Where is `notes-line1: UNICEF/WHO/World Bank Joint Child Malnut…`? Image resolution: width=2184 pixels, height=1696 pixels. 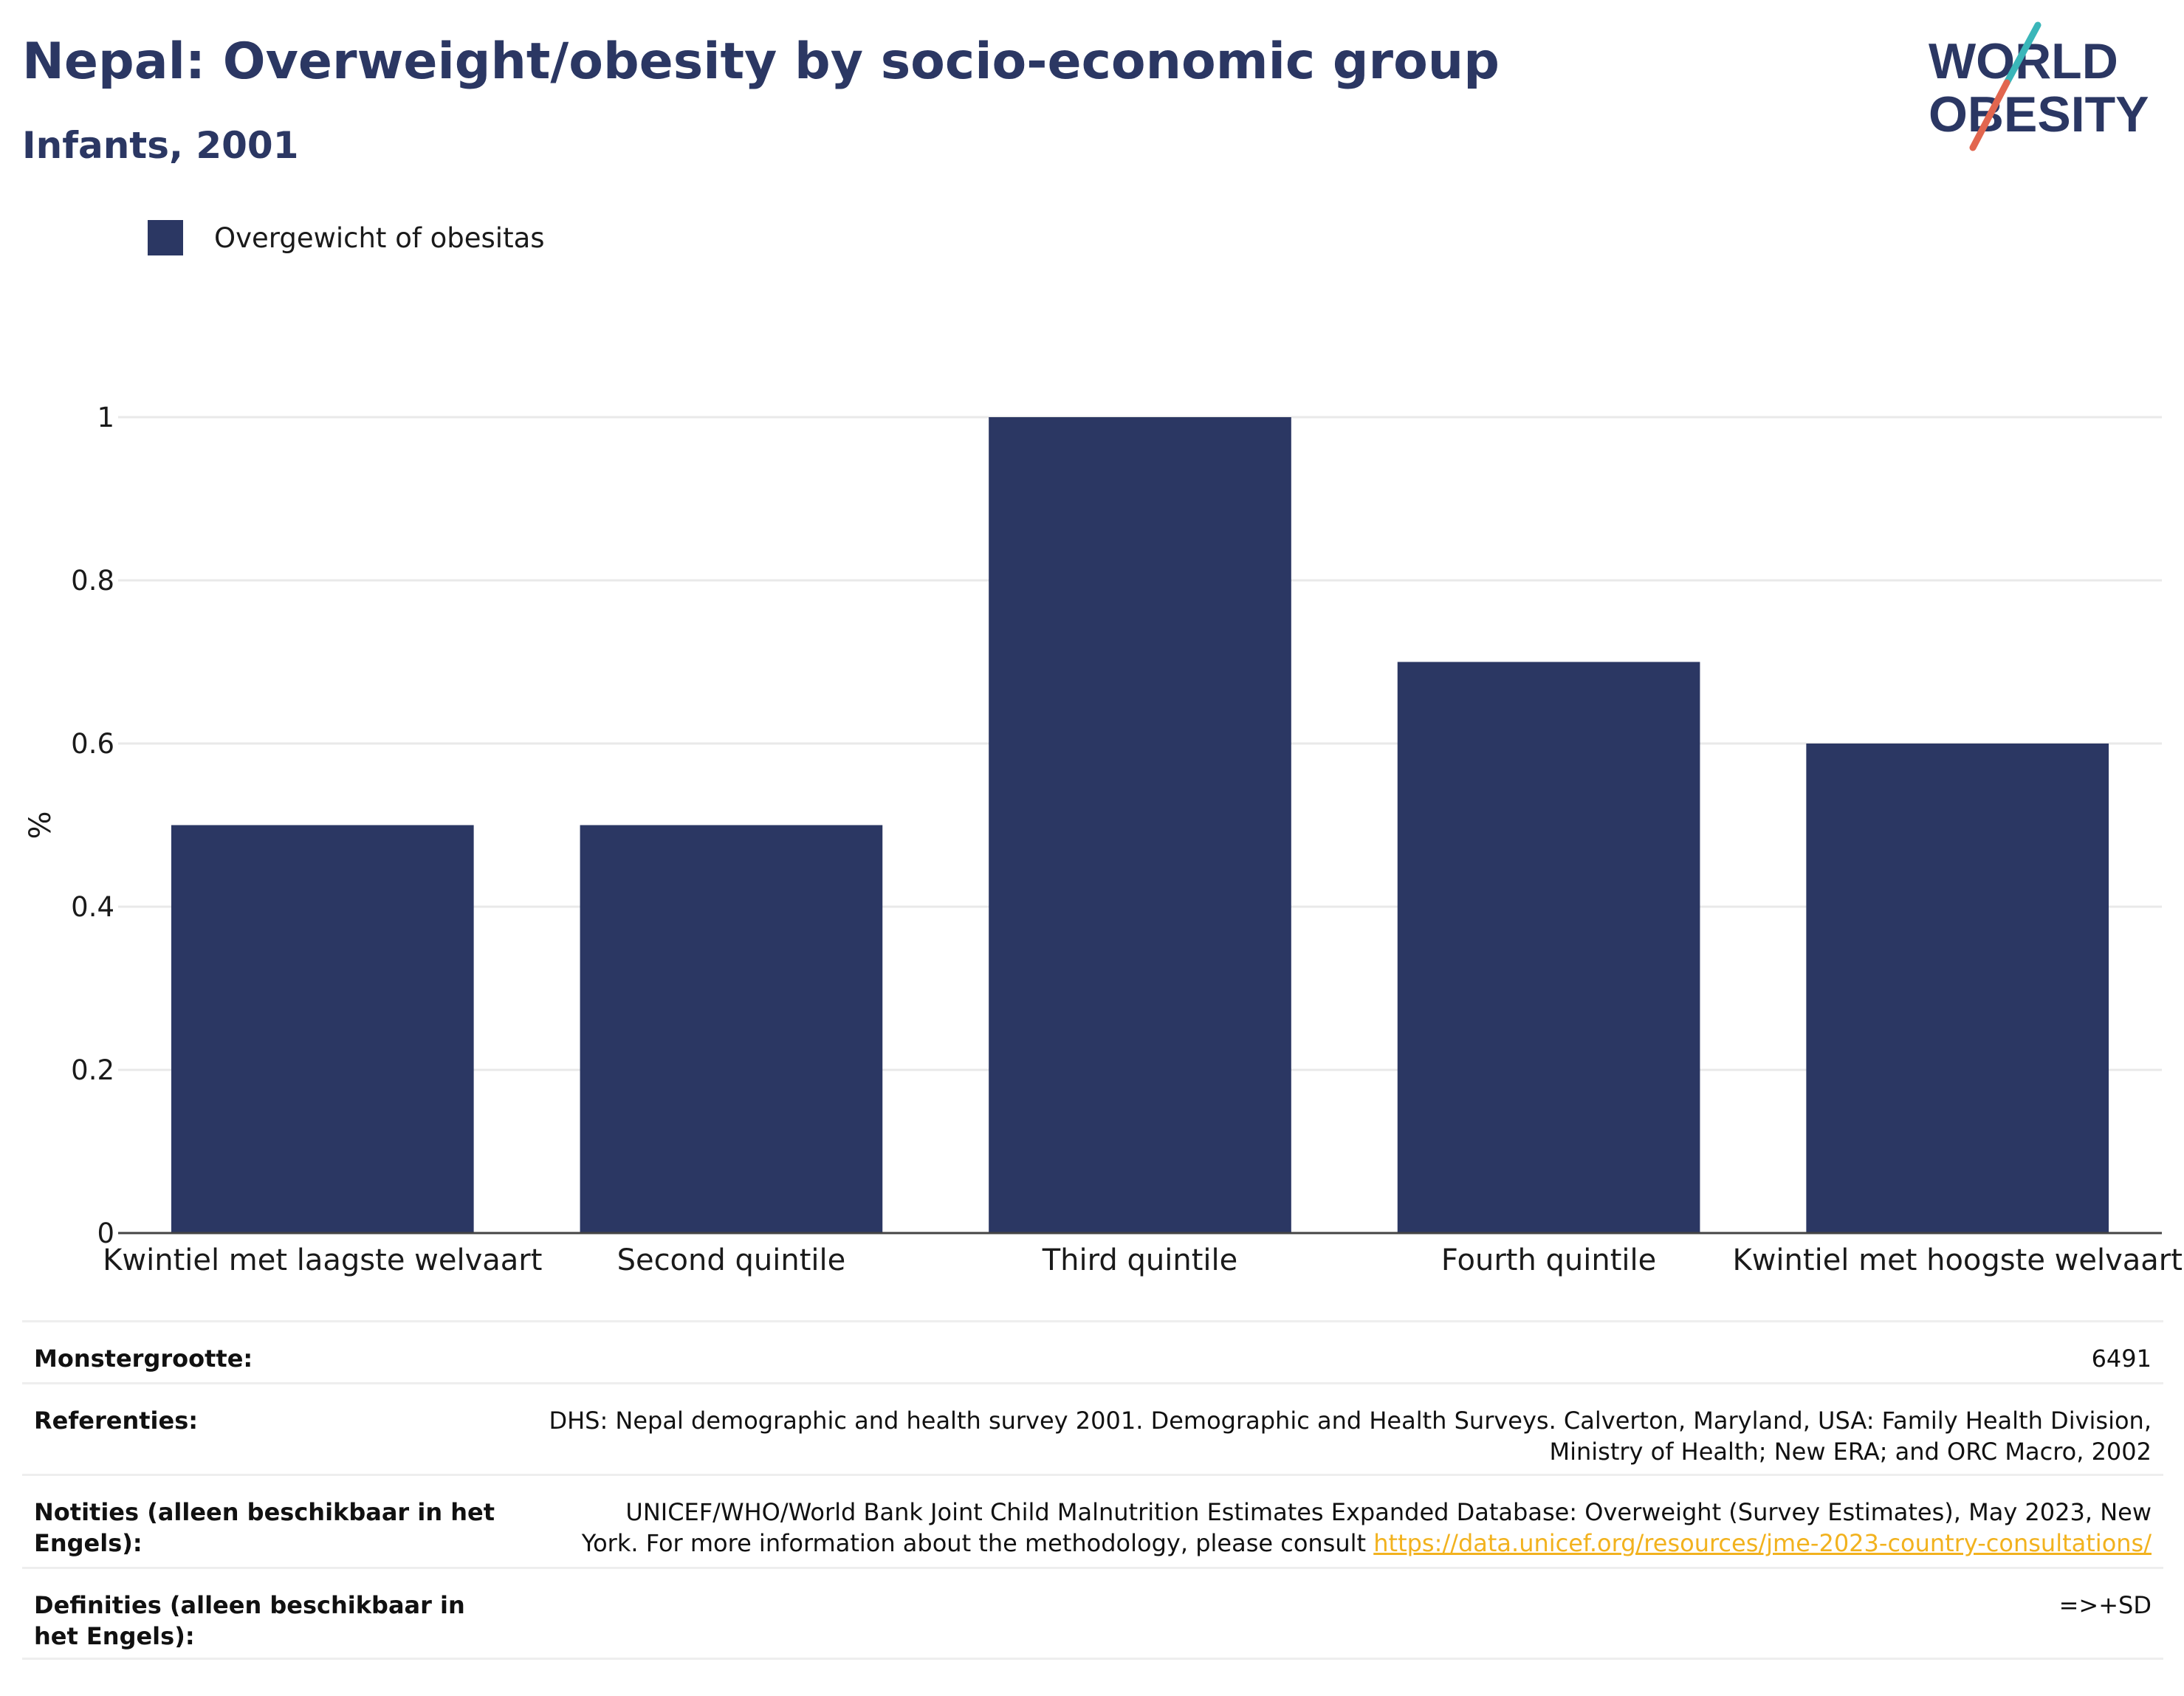
notes-line1: UNICEF/WHO/World Bank Joint Child Malnut… is located at coordinates (1388, 1512).